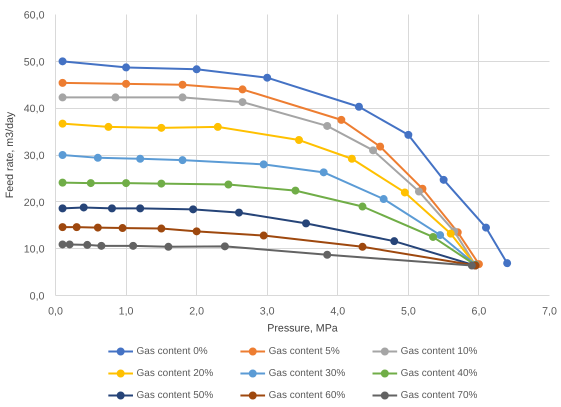 The height and width of the screenshot is (407, 561). What do you see at coordinates (304, 351) in the screenshot?
I see `legend-label: Gas content 5%` at bounding box center [304, 351].